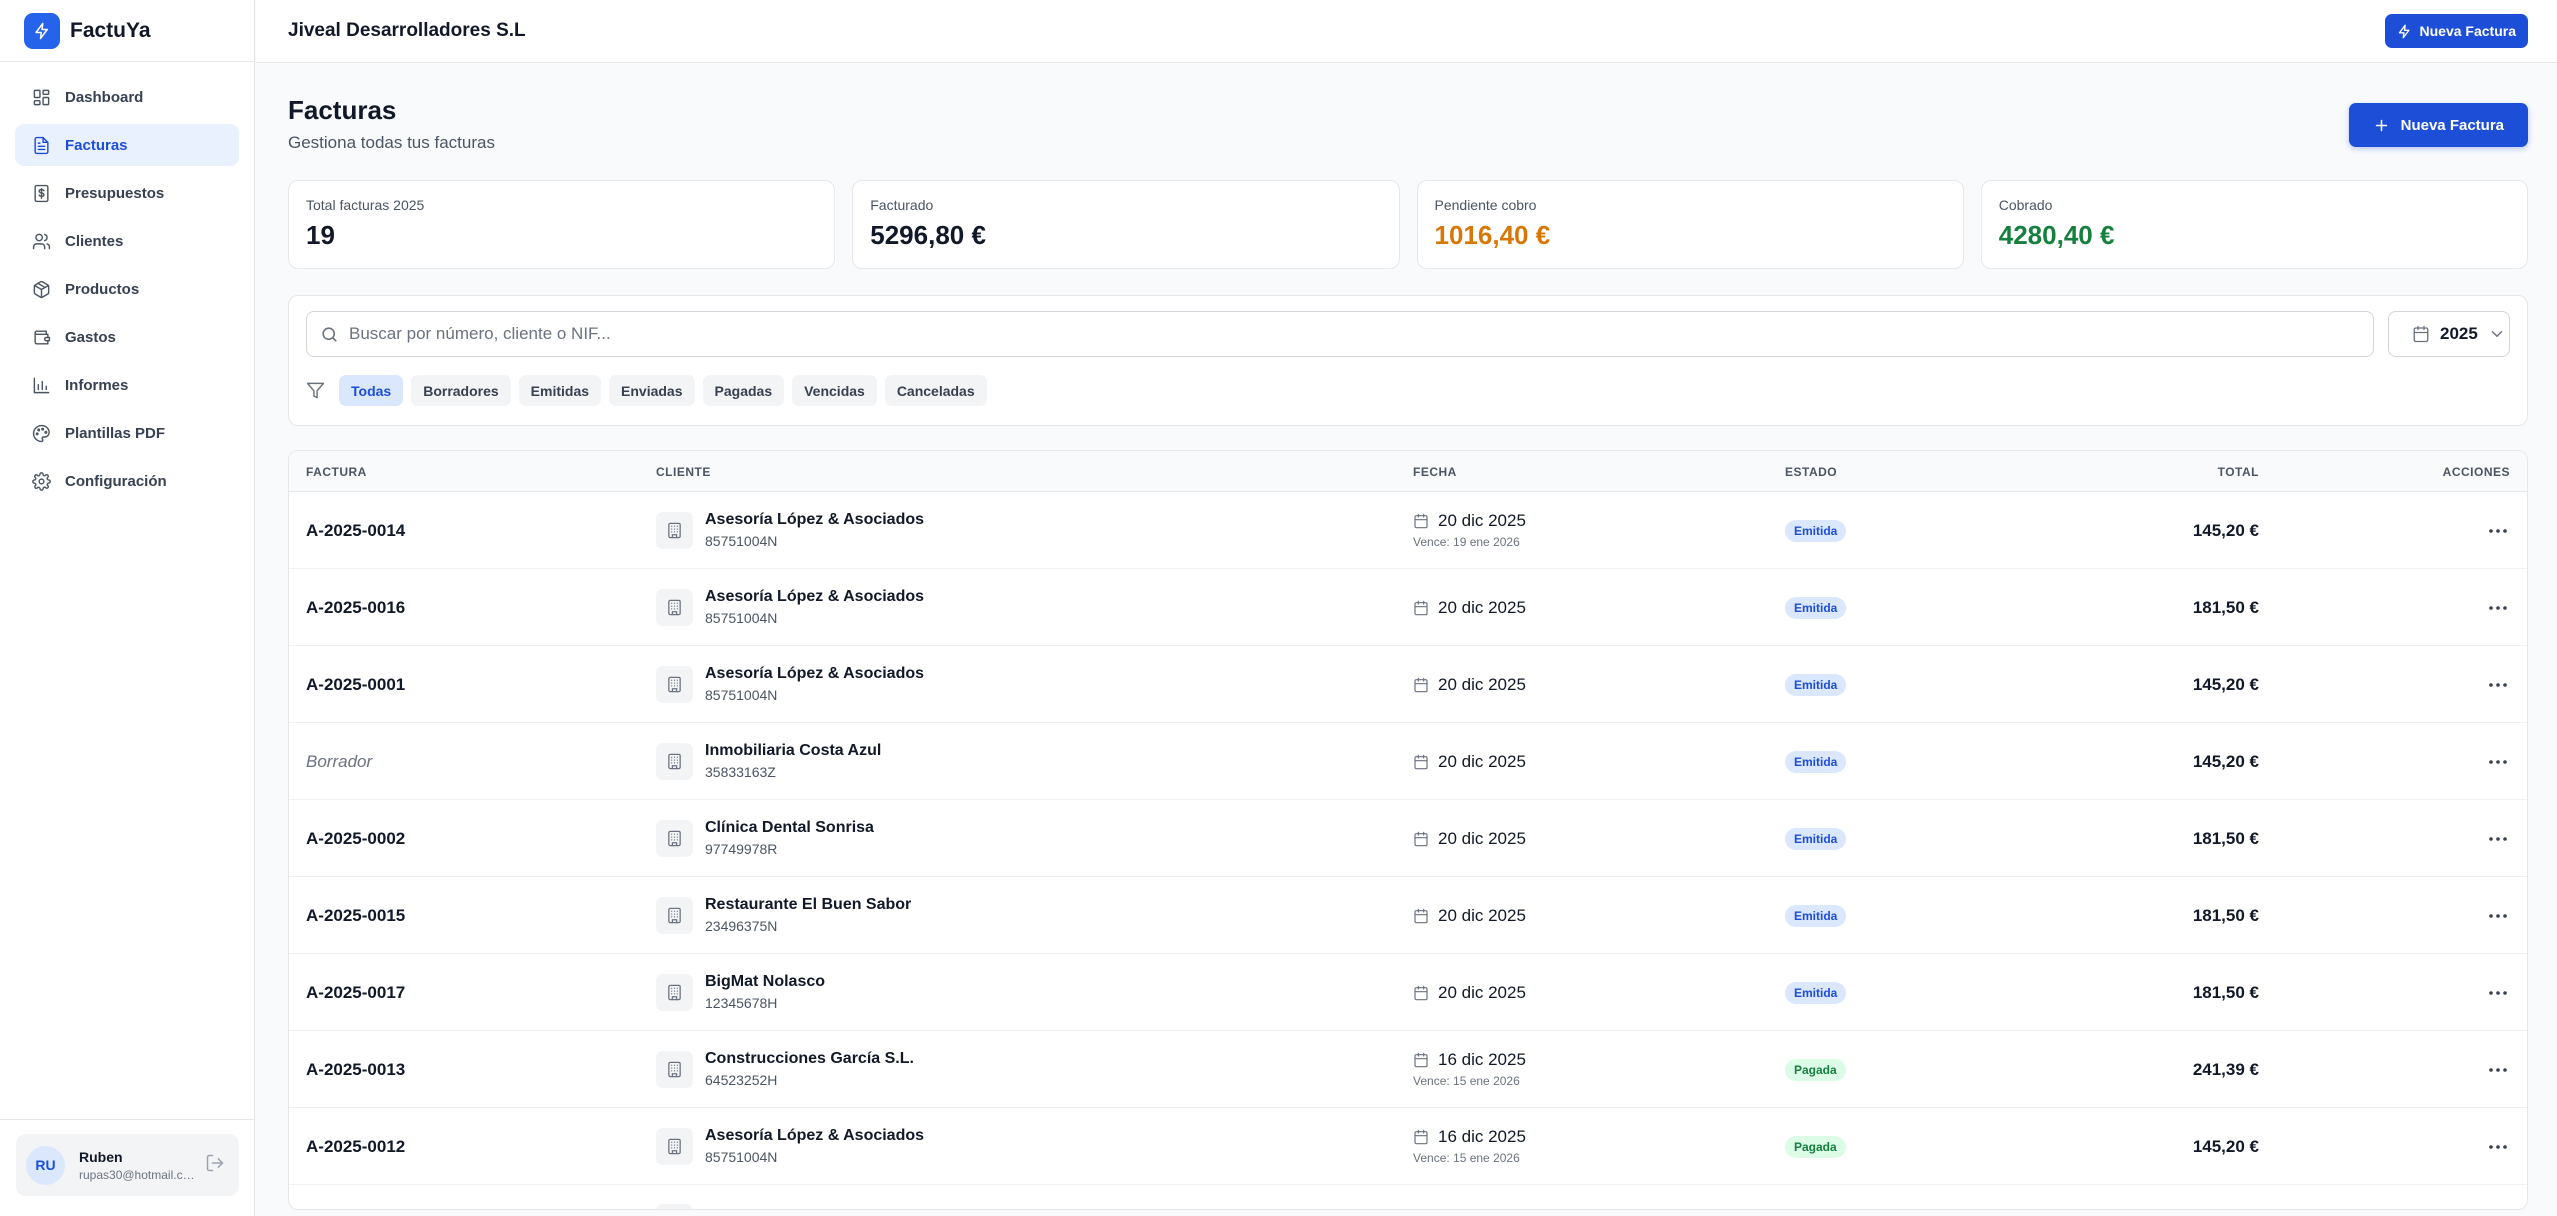 Image resolution: width=2557 pixels, height=1216 pixels. I want to click on sidebar-item-presupuestos: Presupuestos, so click(127, 193).